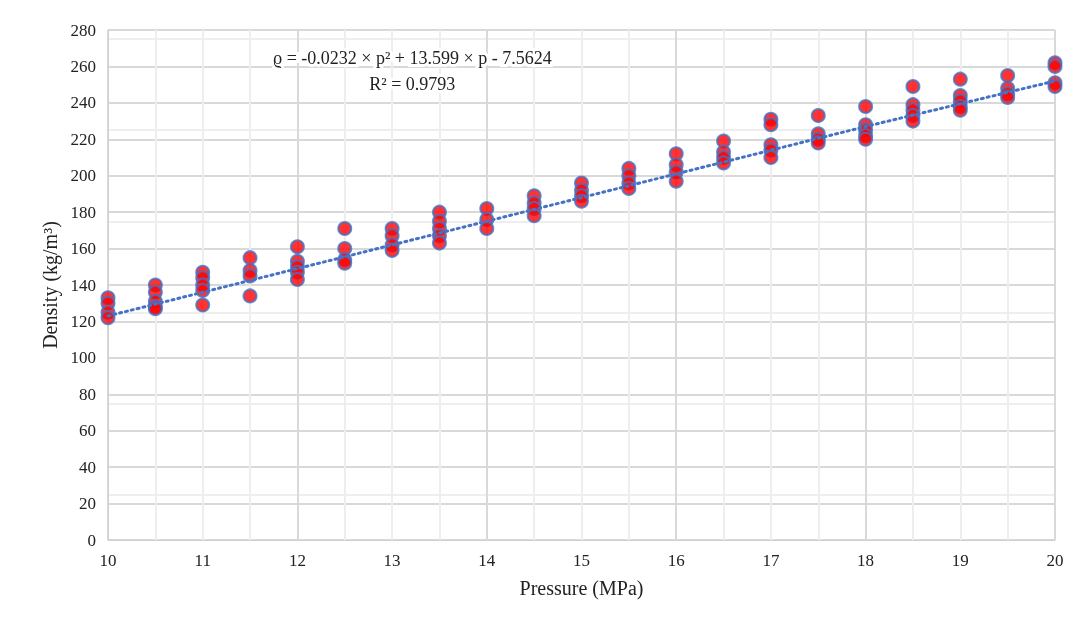  What do you see at coordinates (960, 560) in the screenshot?
I see `x-tick-label: 19` at bounding box center [960, 560].